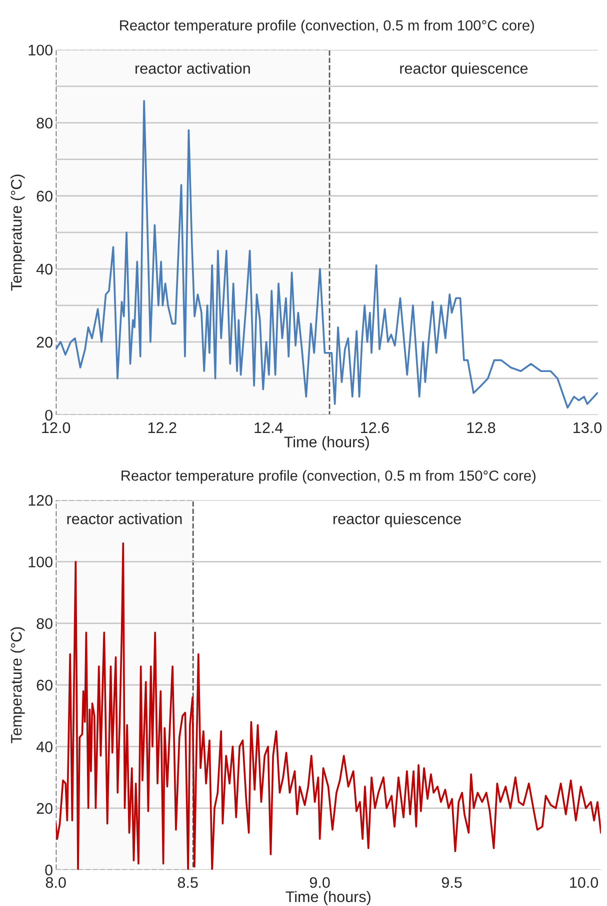 The height and width of the screenshot is (906, 607). What do you see at coordinates (588, 428) in the screenshot?
I see `x-tick-label: 13.0` at bounding box center [588, 428].